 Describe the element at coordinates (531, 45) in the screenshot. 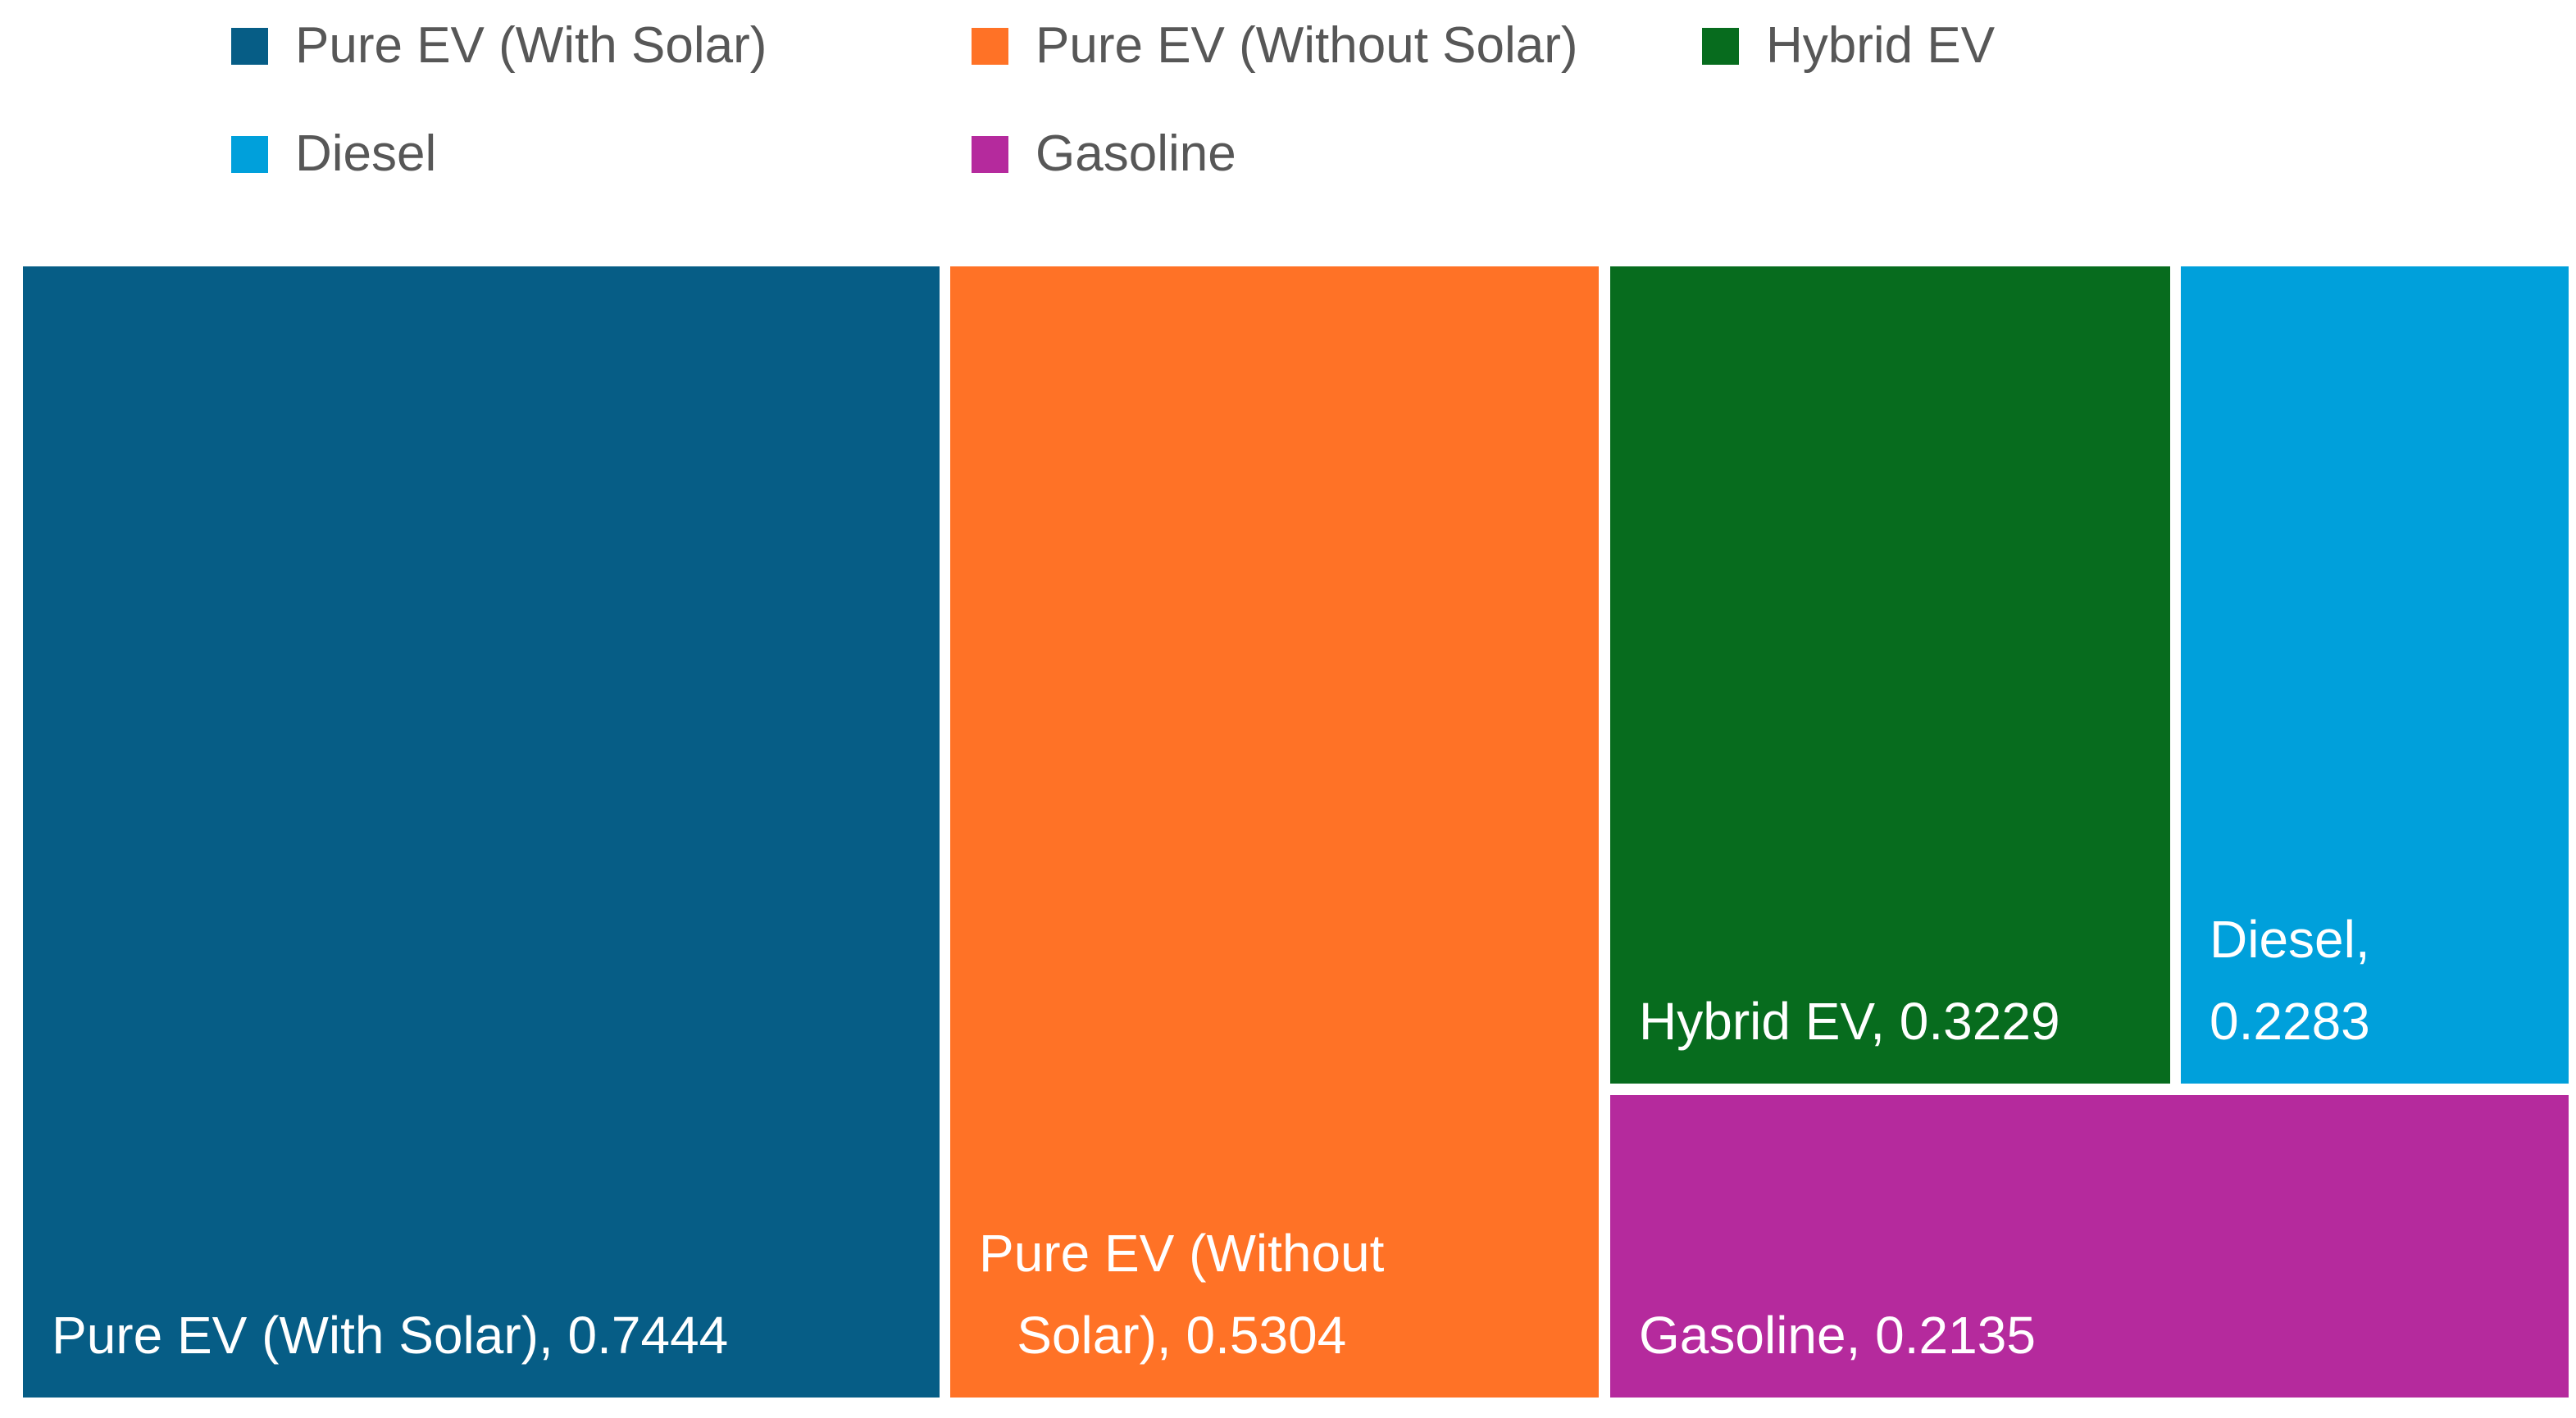

I see `legend-label: Pure EV (With Solar)` at that location.